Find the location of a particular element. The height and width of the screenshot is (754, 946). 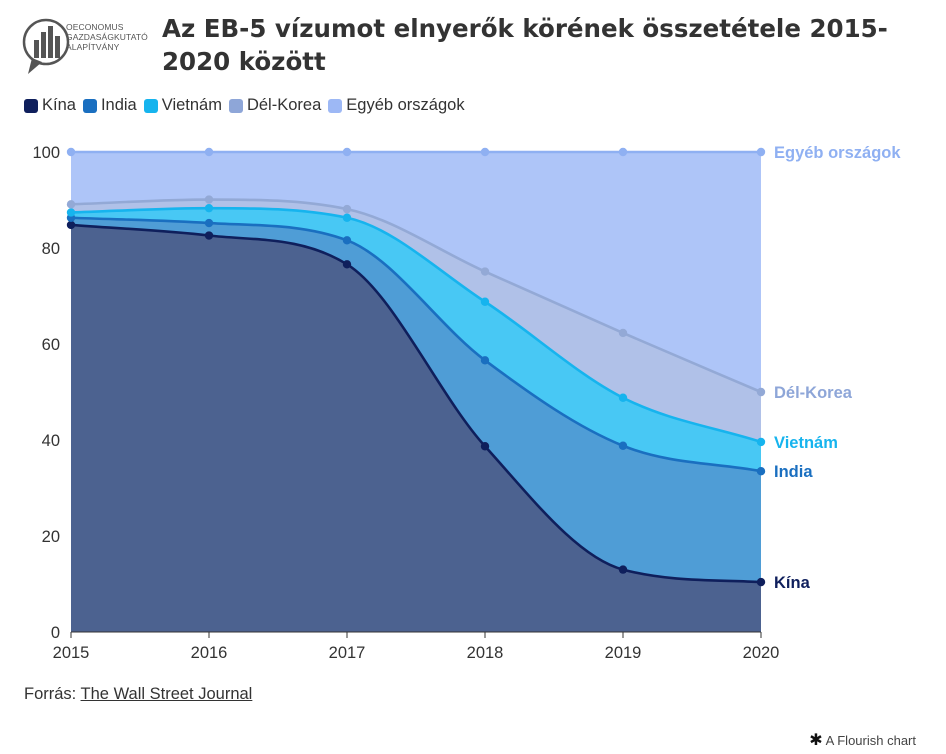

legend-item-kina: Kína is located at coordinates (50, 105).